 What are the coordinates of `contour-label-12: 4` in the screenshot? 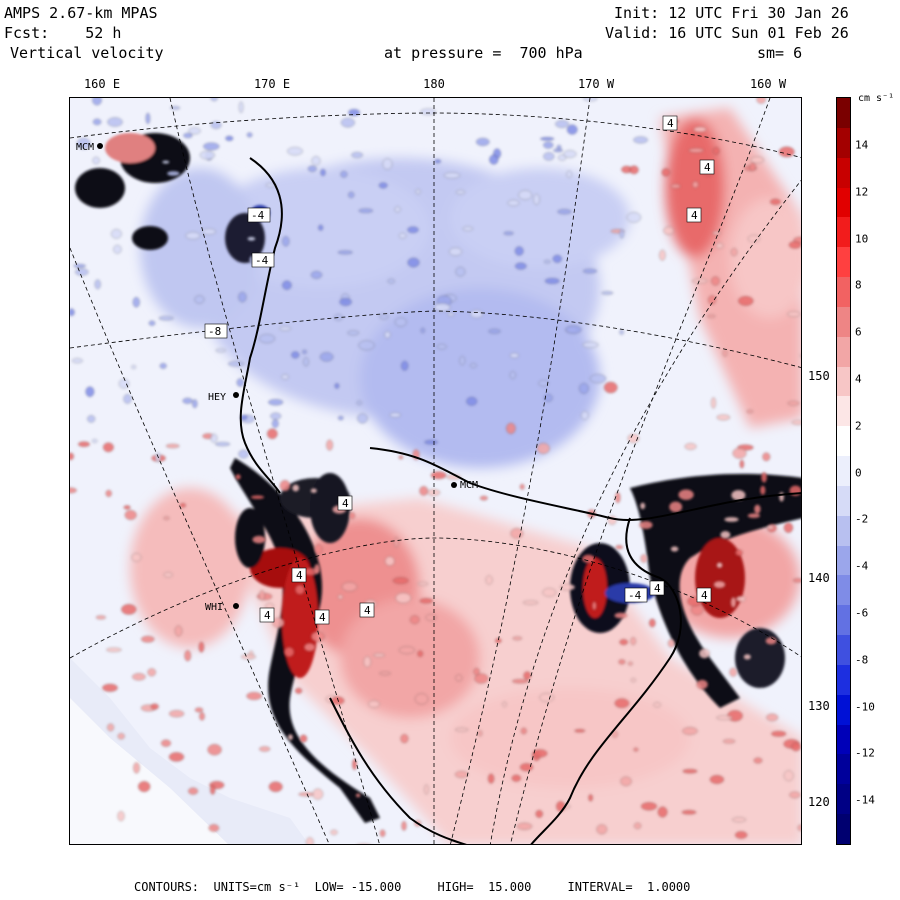 It's located at (267, 615).